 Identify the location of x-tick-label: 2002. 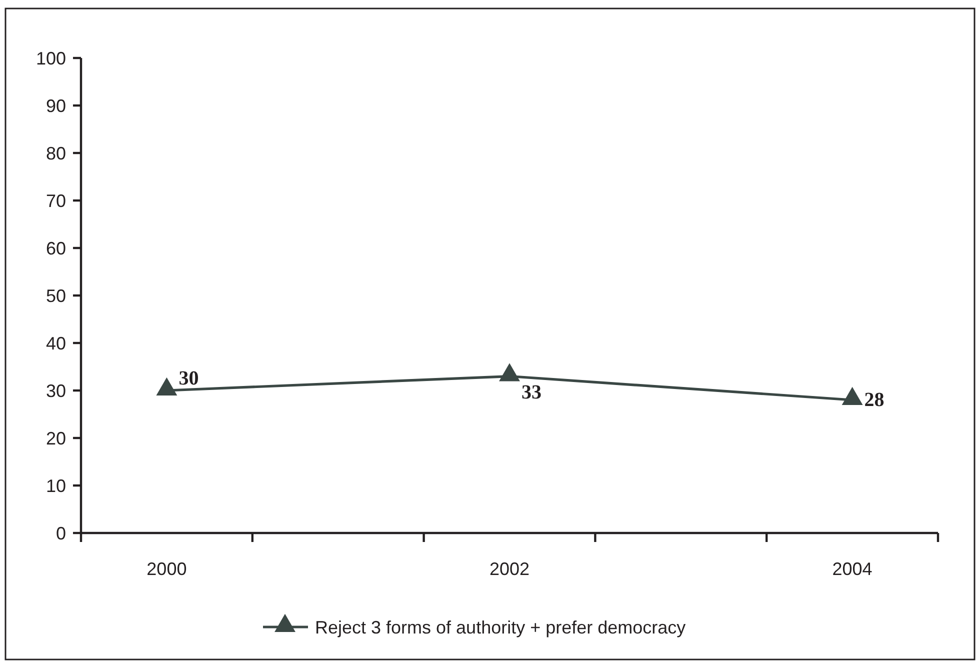
(509, 569).